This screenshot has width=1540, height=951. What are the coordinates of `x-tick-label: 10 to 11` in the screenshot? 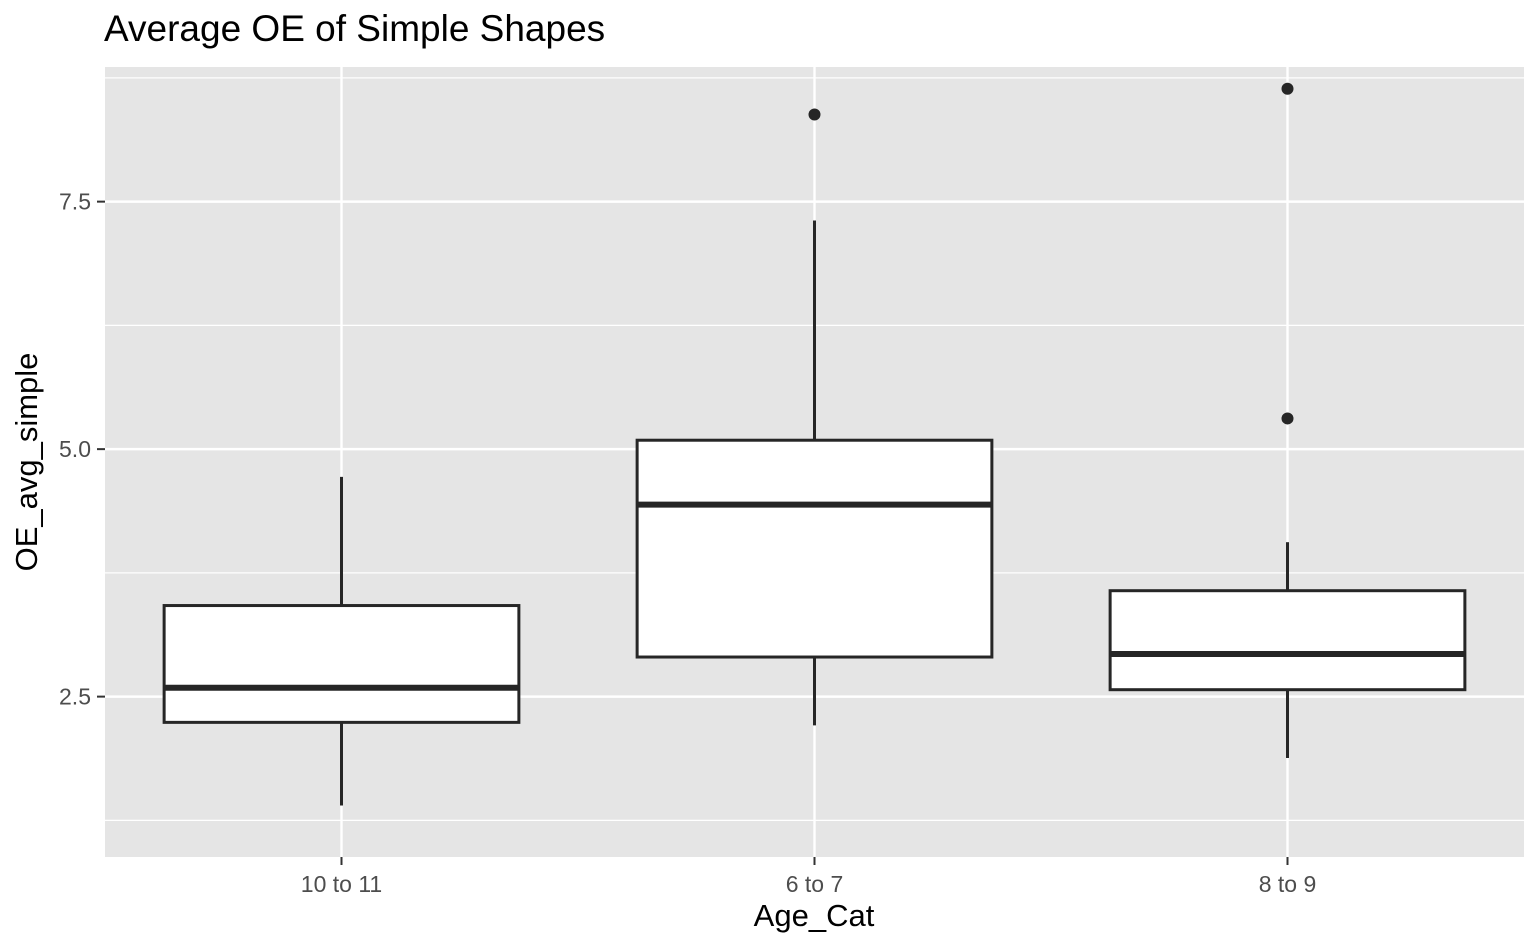 It's located at (341, 884).